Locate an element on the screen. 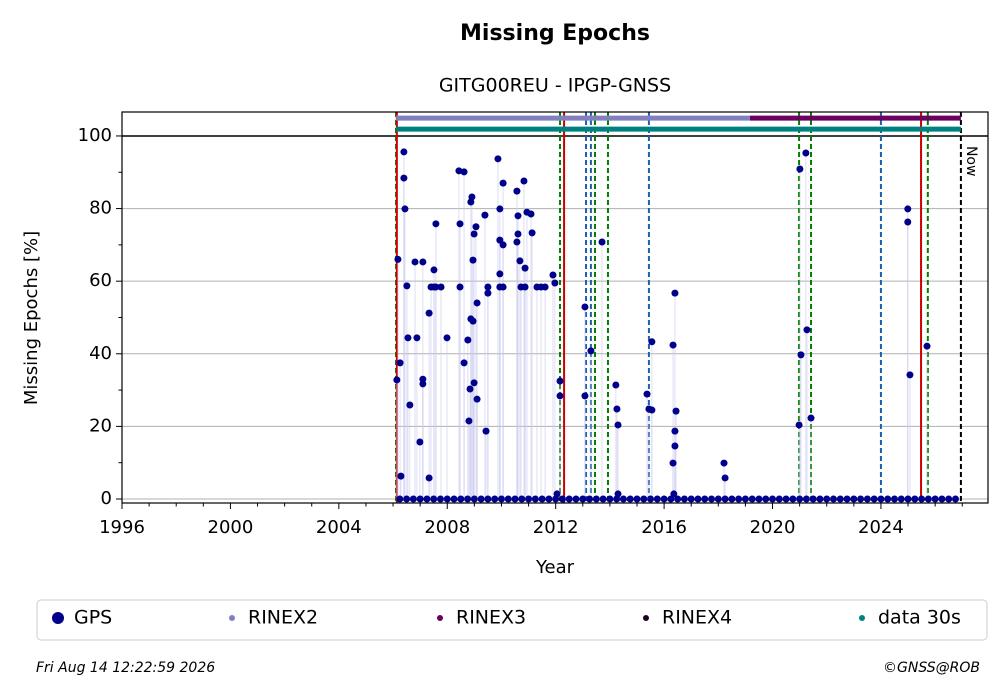  y-tick-label: 80 is located at coordinates (100, 208).